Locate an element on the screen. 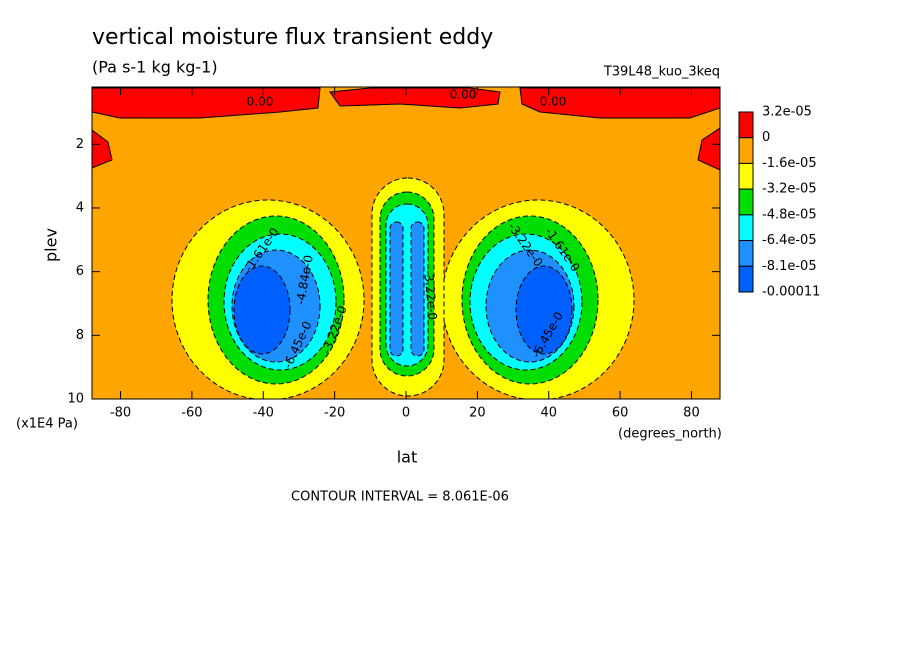 Image resolution: width=904 pixels, height=654 pixels. y-tick-label: 6 is located at coordinates (80, 271).